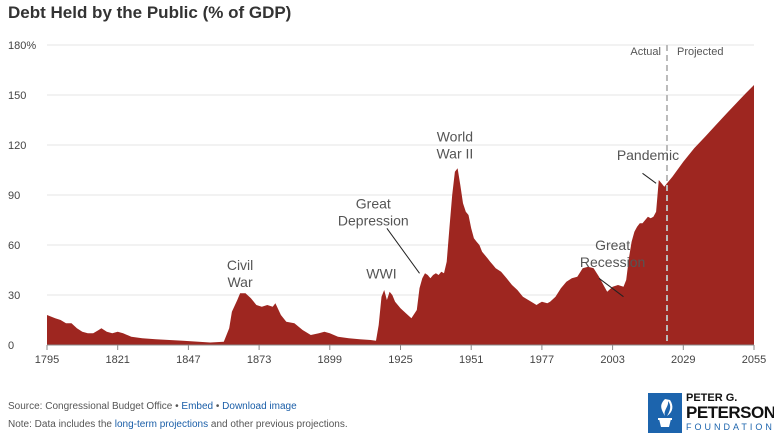  What do you see at coordinates (648, 155) in the screenshot?
I see `annotation-label: Pandemic` at bounding box center [648, 155].